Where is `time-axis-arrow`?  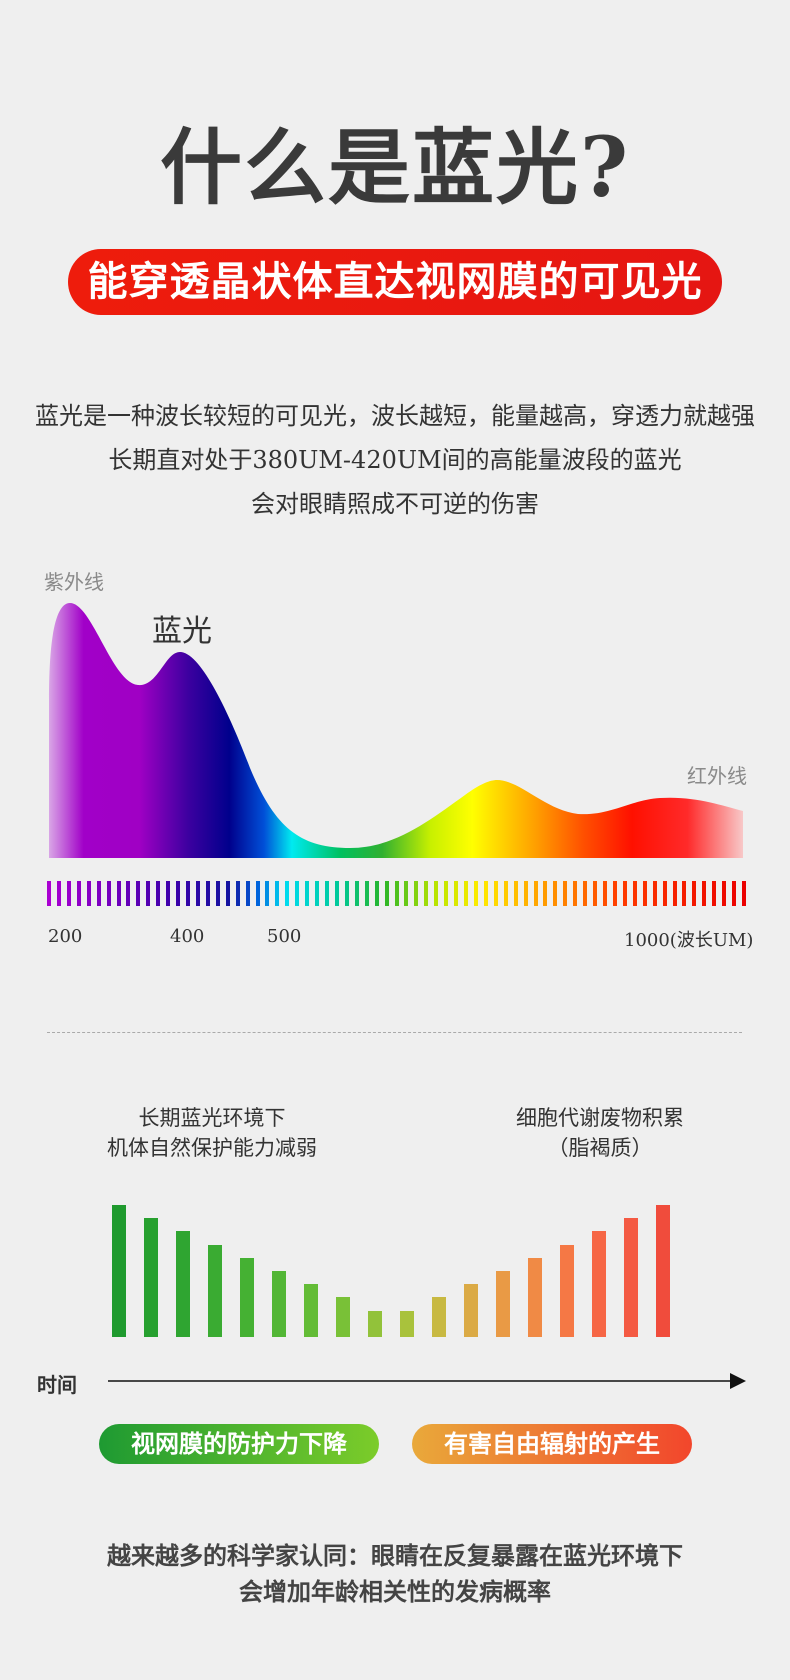 time-axis-arrow is located at coordinates (427, 1381).